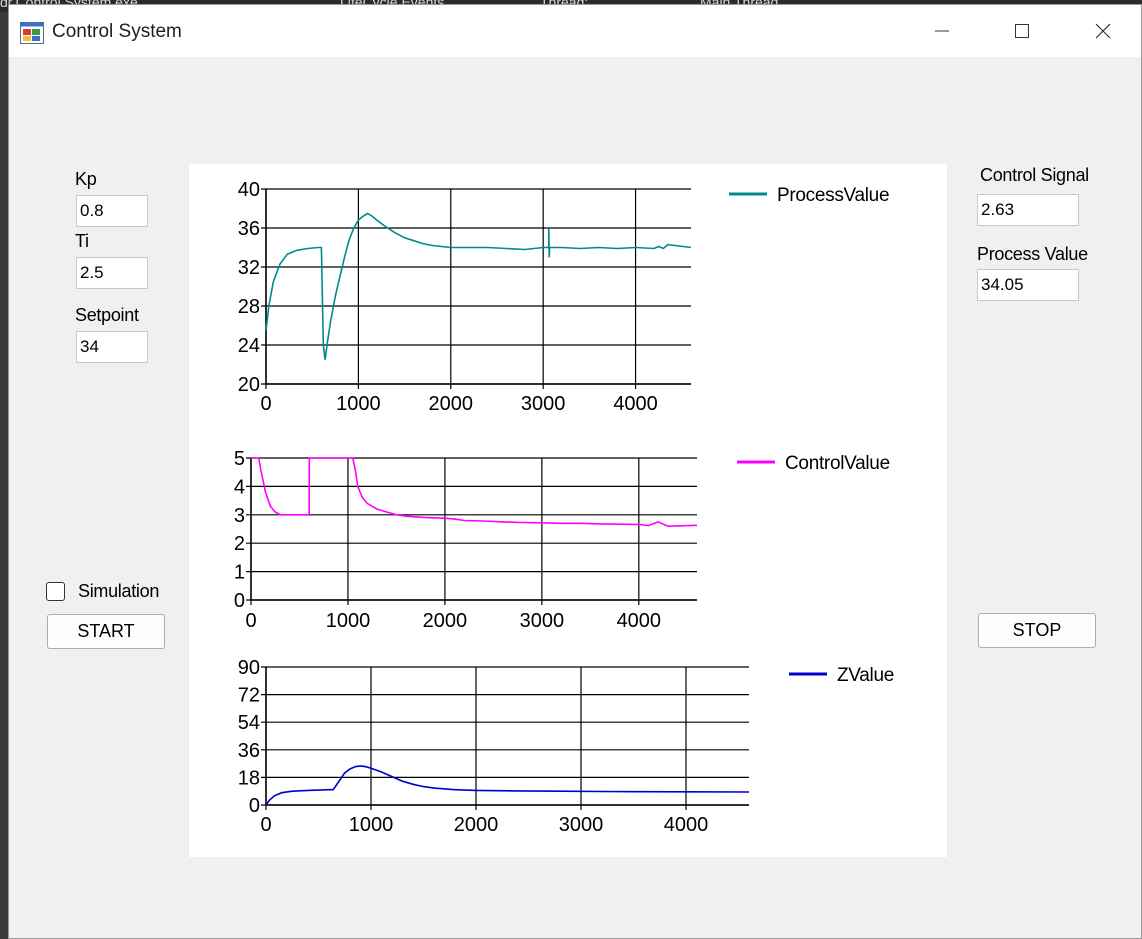 This screenshot has height=939, width=1142. What do you see at coordinates (1028, 210) in the screenshot?
I see `control-signal-field: 2.63` at bounding box center [1028, 210].